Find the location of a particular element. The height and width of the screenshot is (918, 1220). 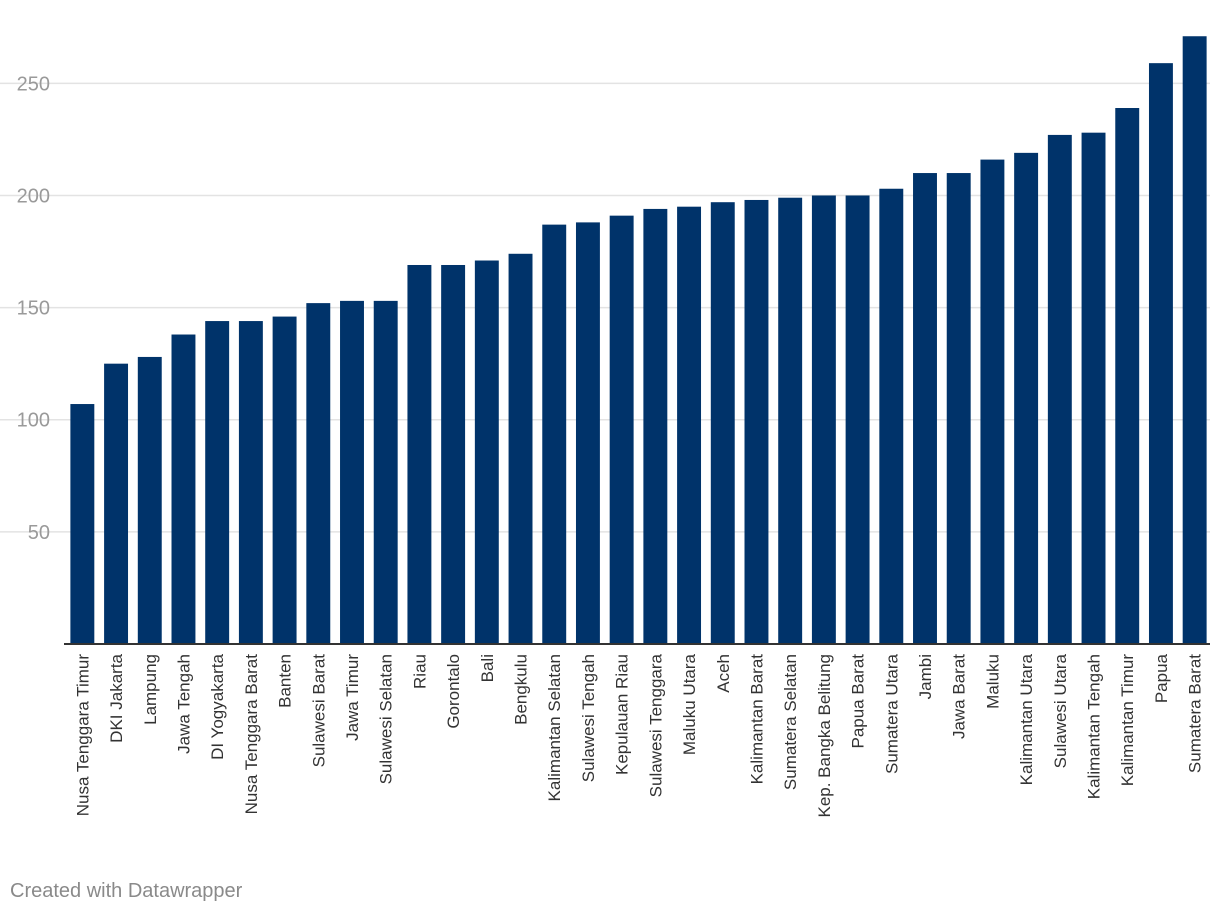

category-label: Papua is located at coordinates (1161, 678).